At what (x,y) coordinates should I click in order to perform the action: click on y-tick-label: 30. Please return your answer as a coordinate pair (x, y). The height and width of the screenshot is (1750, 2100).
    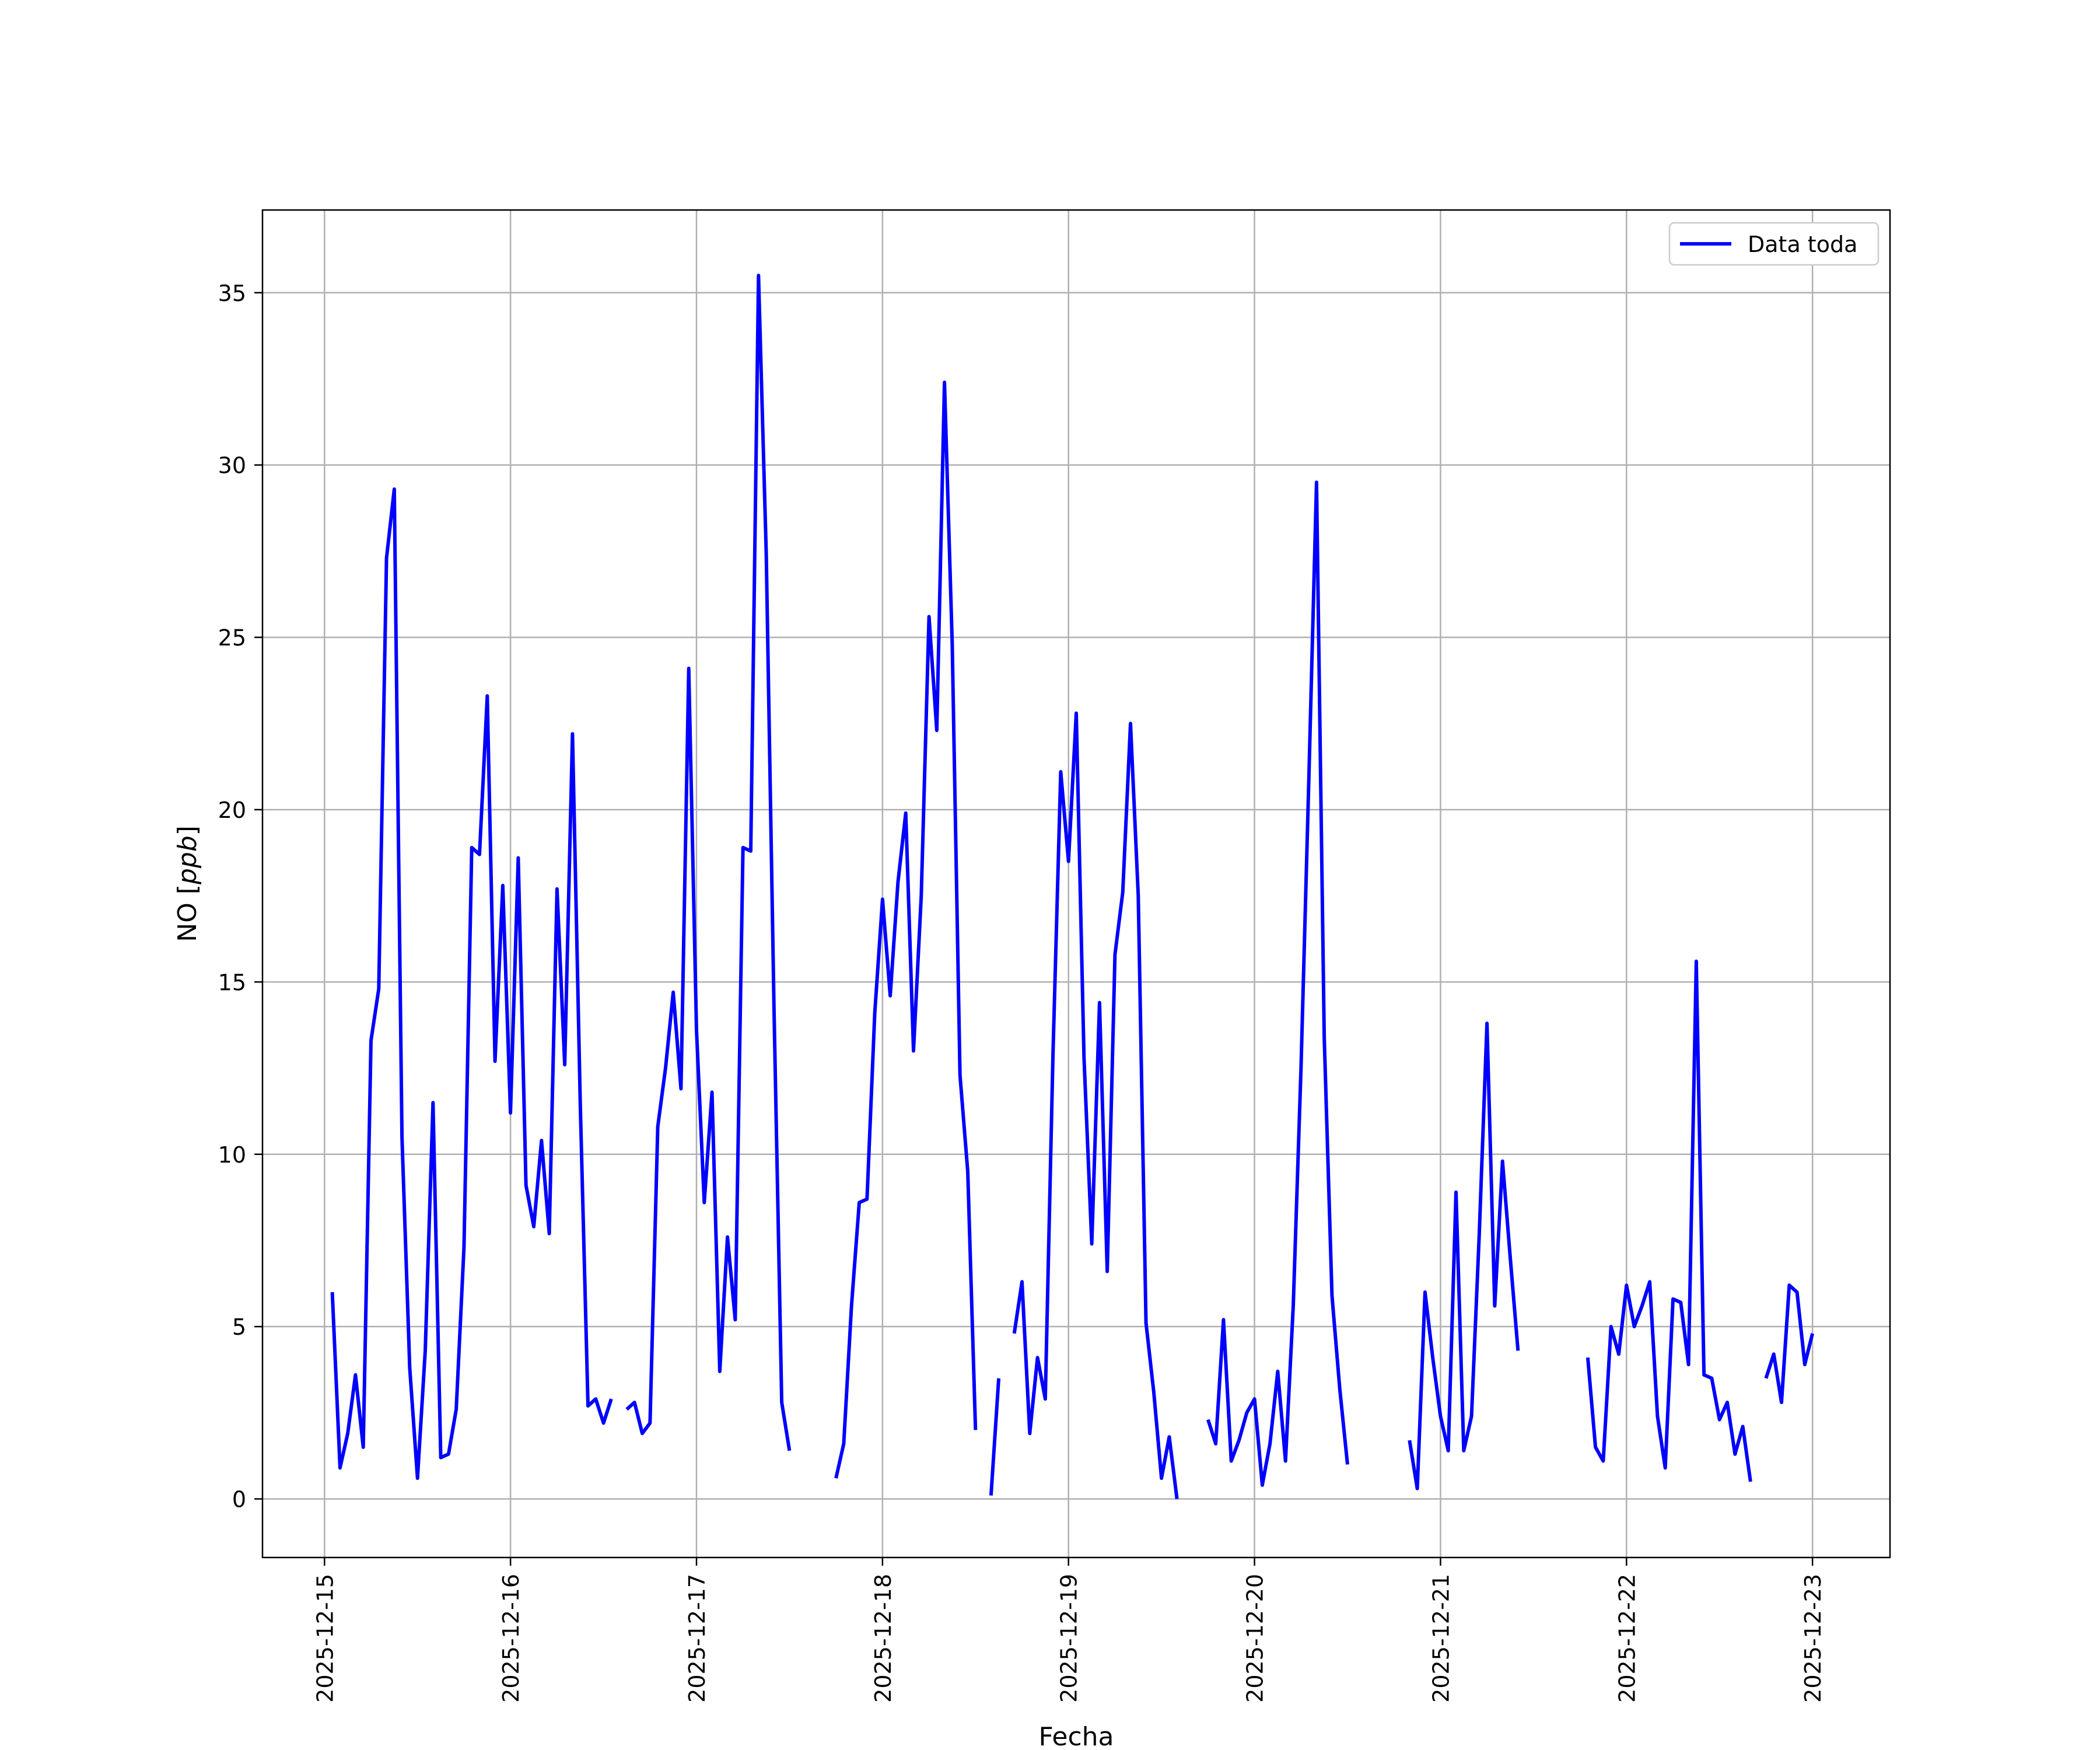
    Looking at the image, I should click on (232, 466).